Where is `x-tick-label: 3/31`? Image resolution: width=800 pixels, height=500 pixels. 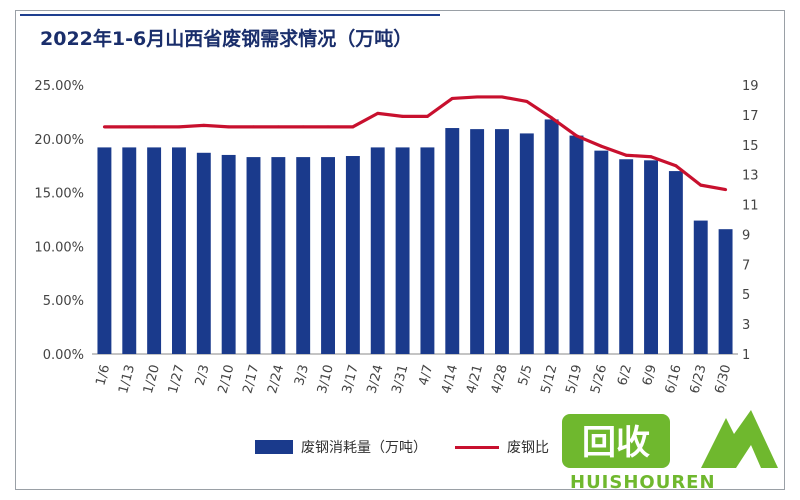 x-tick-label: 3/31 is located at coordinates (400, 379).